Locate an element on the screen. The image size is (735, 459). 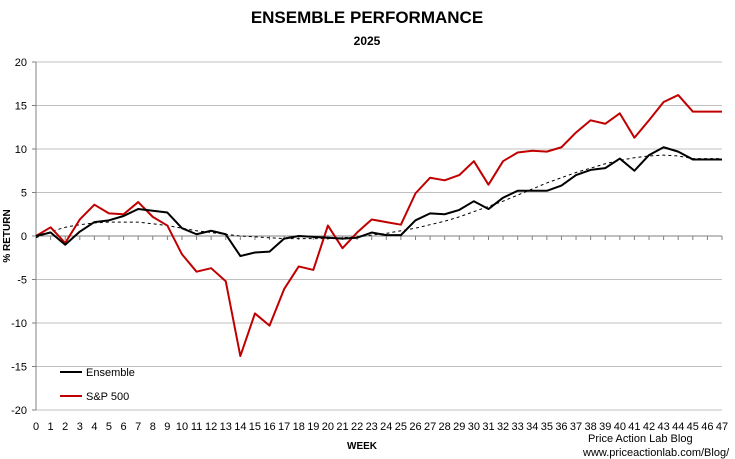
x-tick-label: 16 is located at coordinates (269, 427).